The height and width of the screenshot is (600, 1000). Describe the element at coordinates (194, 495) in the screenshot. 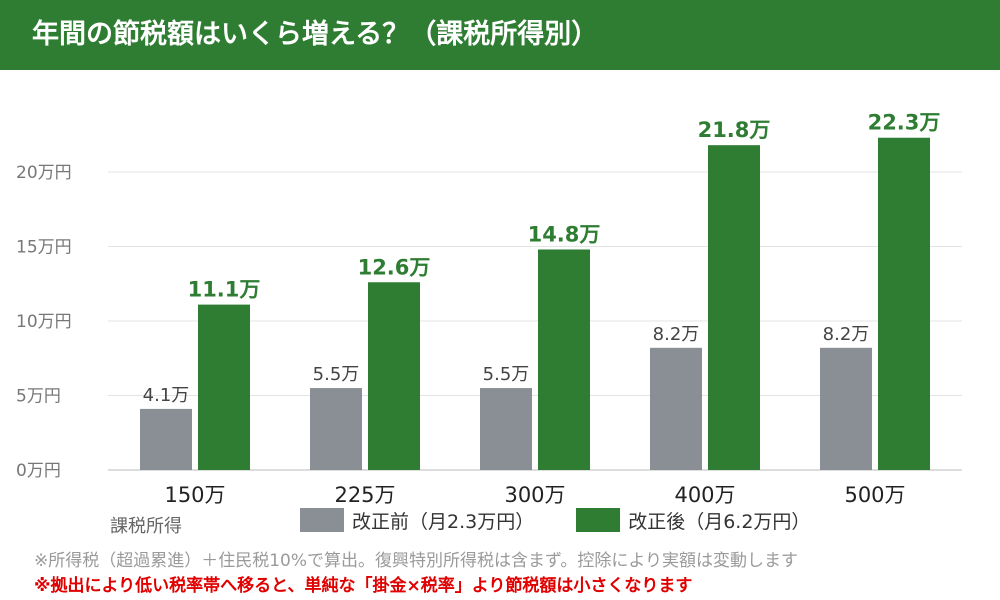

I see `x-tick-label: 150万` at that location.